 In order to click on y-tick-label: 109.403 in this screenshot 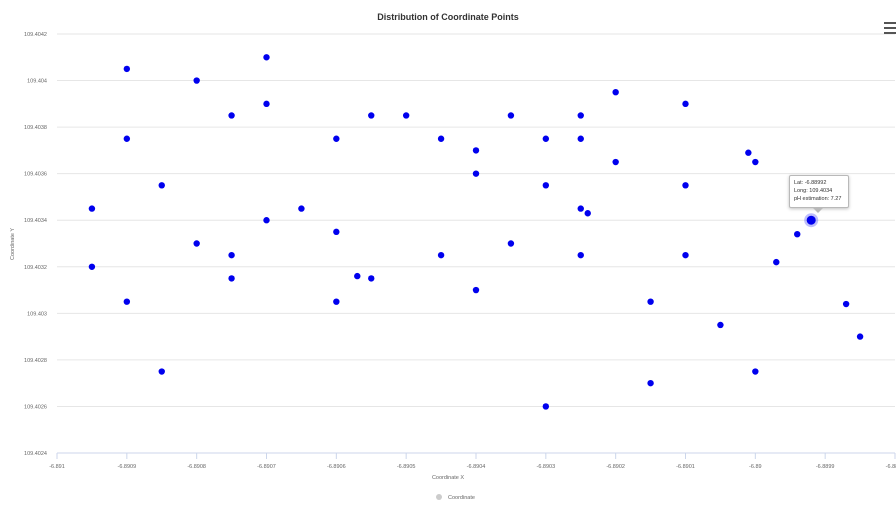, I will do `click(37, 314)`.